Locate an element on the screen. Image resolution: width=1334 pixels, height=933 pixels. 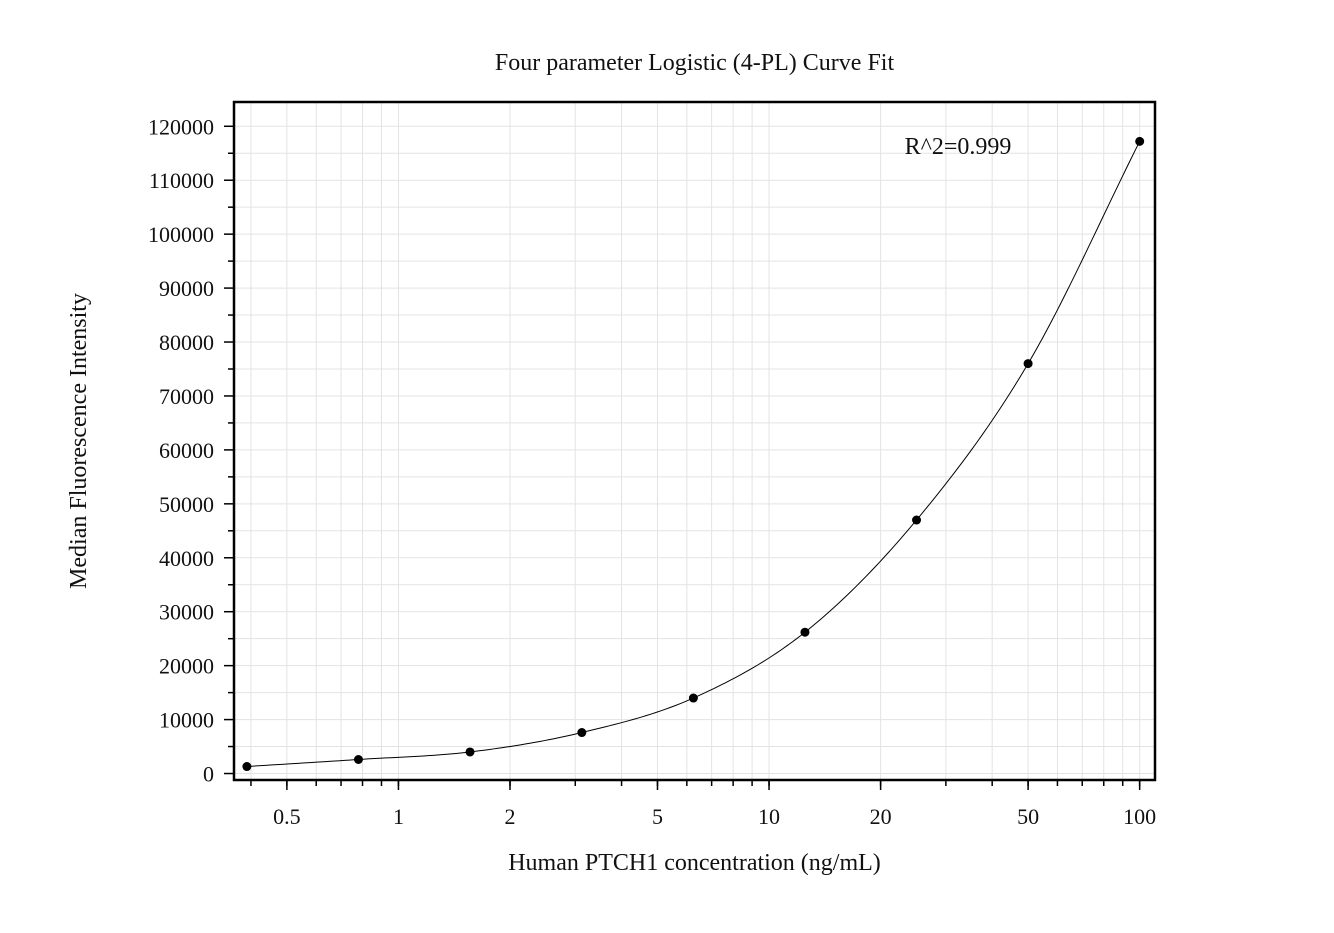
y-tick-label: 40000 is located at coordinates (186, 558).